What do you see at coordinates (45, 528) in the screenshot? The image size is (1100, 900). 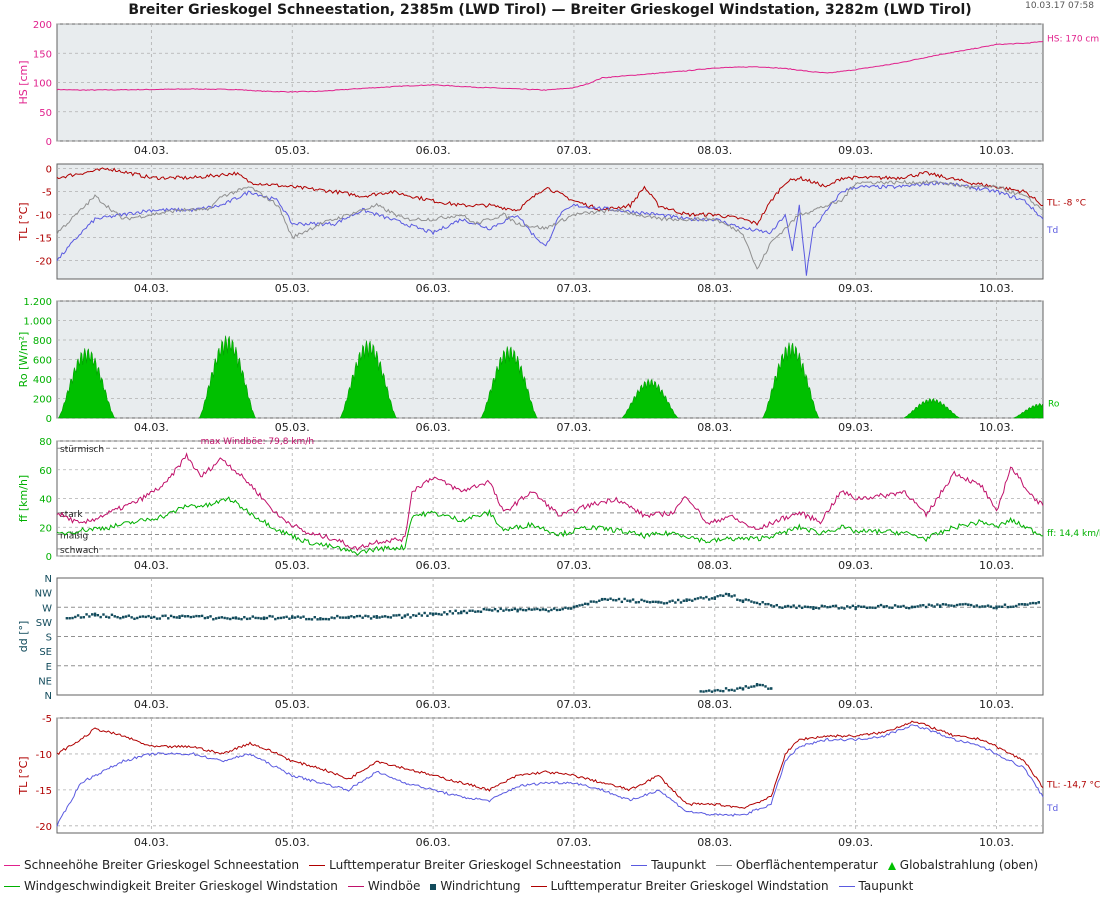 I see `y-tick-label: 20` at bounding box center [45, 528].